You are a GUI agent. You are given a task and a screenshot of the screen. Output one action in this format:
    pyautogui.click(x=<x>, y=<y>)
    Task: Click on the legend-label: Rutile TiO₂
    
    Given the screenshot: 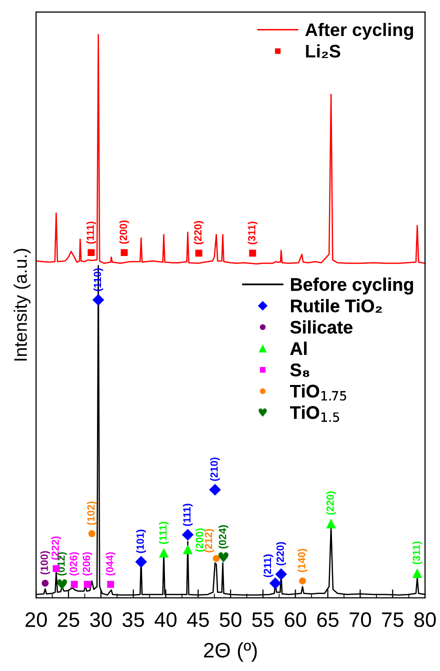 What is the action you would take?
    pyautogui.click(x=336, y=306)
    